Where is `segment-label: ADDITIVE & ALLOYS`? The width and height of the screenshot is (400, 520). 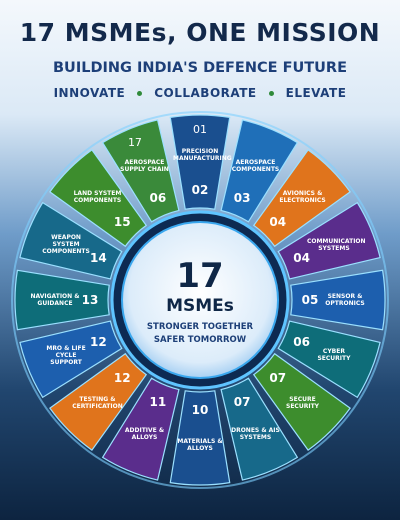 segment-label: ADDITIVE & ALLOYS is located at coordinates (144, 433).